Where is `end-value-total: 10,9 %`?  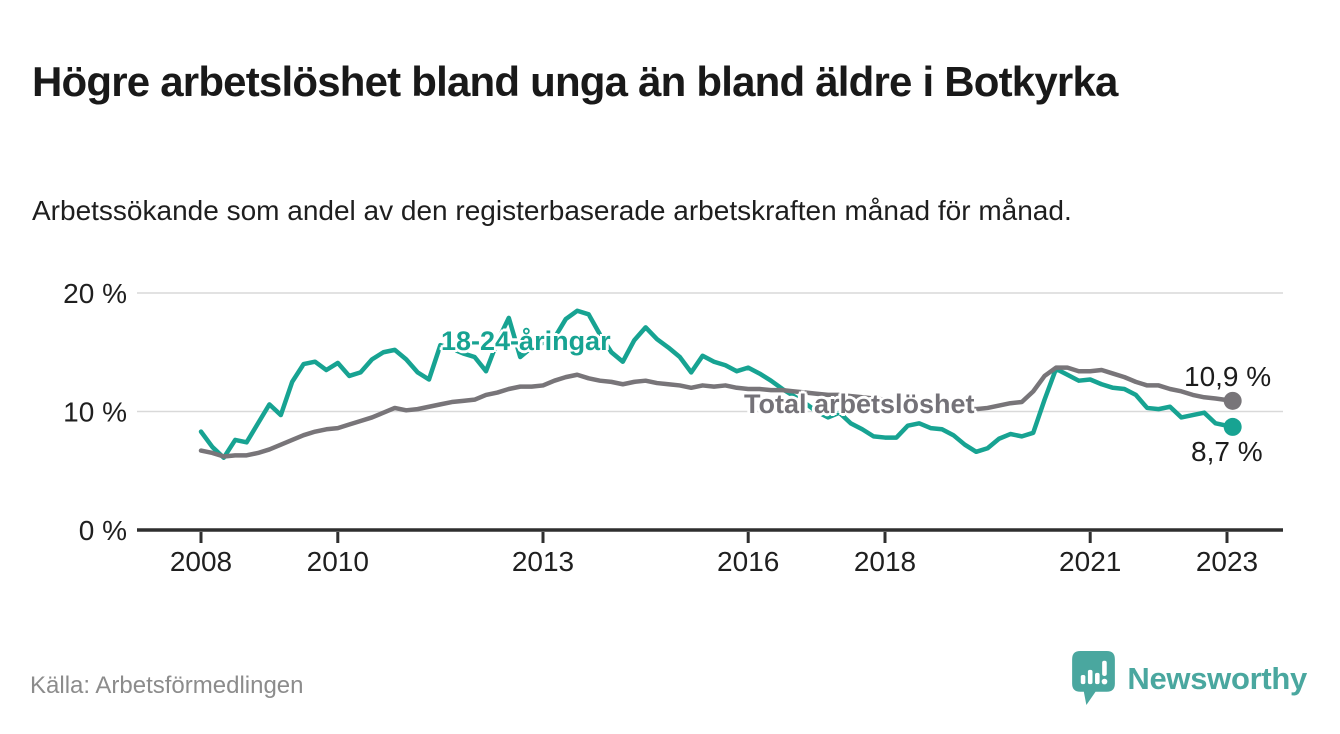 end-value-total: 10,9 % is located at coordinates (1228, 376).